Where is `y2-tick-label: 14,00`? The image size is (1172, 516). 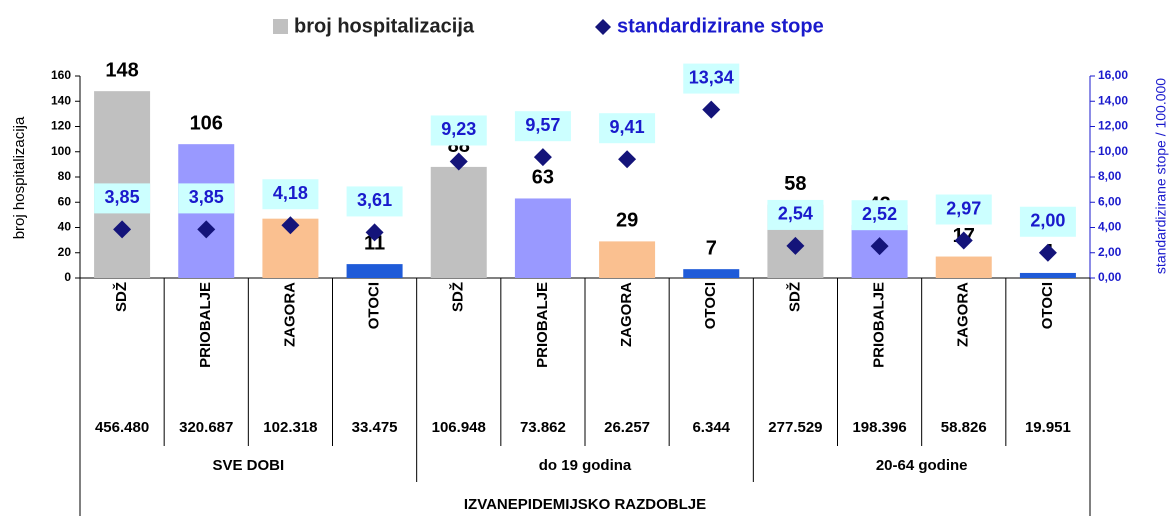 y2-tick-label: 14,00 is located at coordinates (1113, 100).